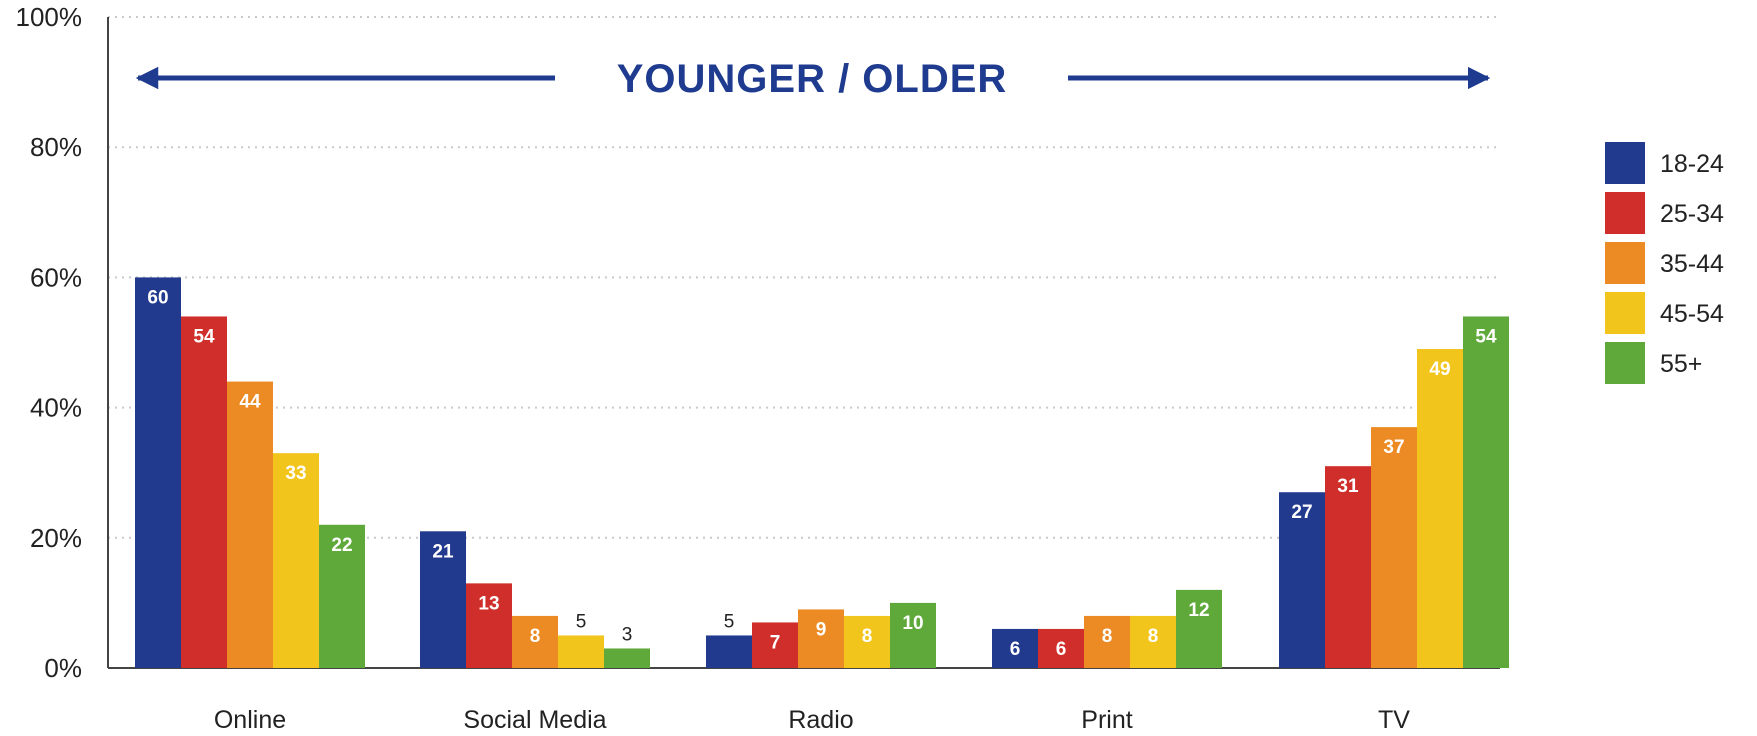 This screenshot has height=736, width=1757. I want to click on value-label: 60, so click(157, 297).